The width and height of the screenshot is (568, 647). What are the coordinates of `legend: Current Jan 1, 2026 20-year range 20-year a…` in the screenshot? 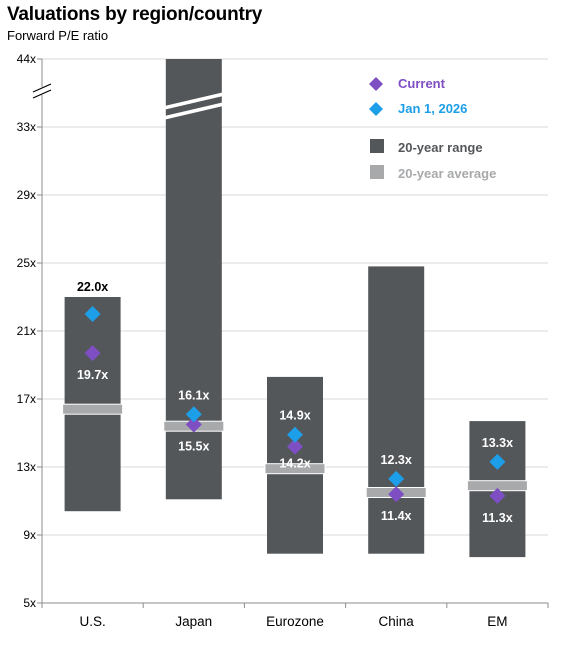 It's located at (433, 128).